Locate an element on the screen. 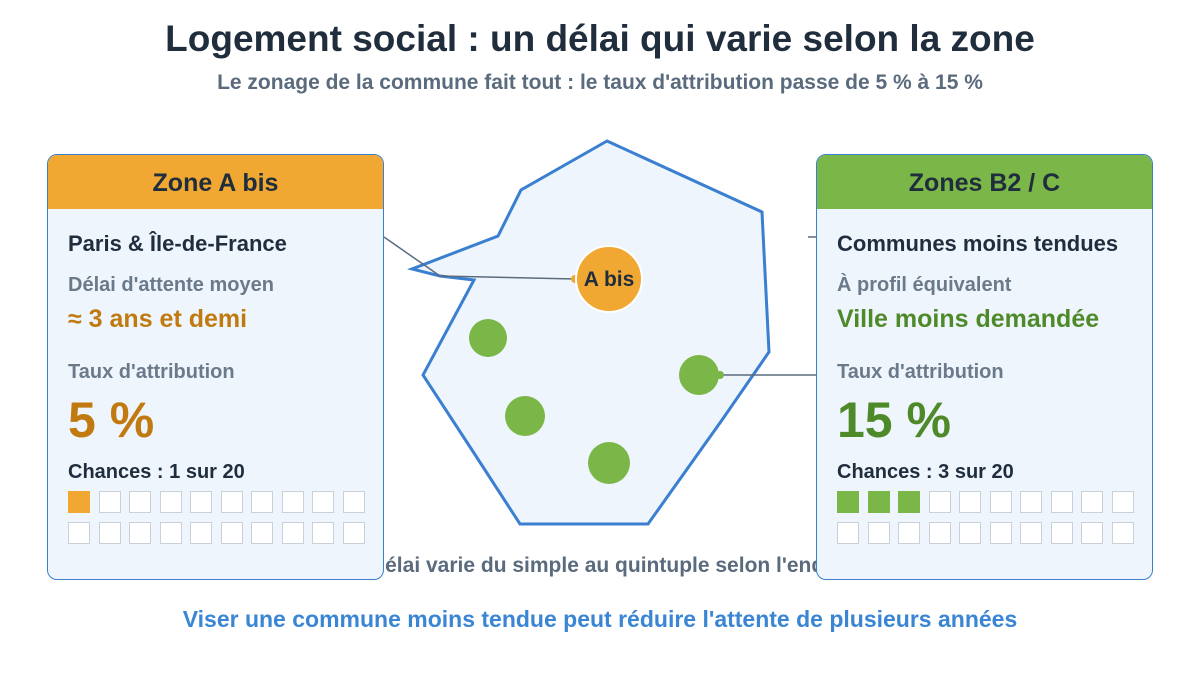 This screenshot has height=675, width=1200. zone-b2c-card-title: Zones B2 / C is located at coordinates (984, 182).